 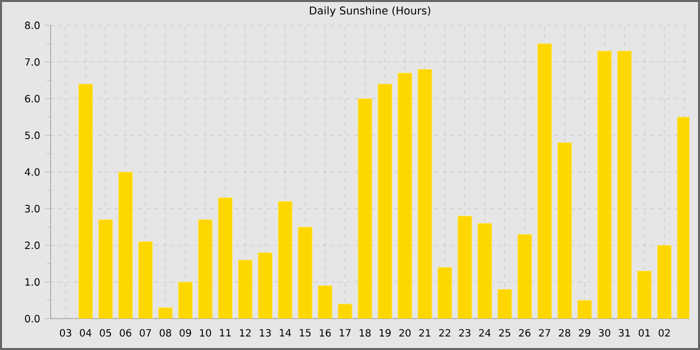 I want to click on x-tick-label: 29, so click(x=584, y=333).